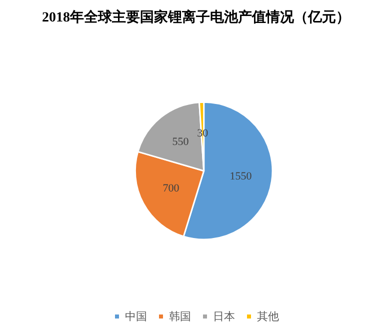 The width and height of the screenshot is (392, 335). I want to click on chart-title: 2018年全球主要国家锂离子电池产值情况（亿元）, so click(196, 17).